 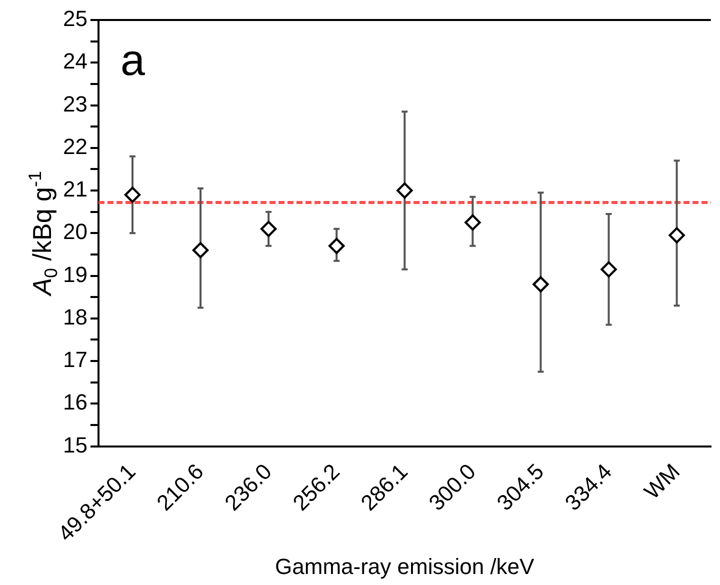 What do you see at coordinates (75, 61) in the screenshot?
I see `y-tick-label: 24` at bounding box center [75, 61].